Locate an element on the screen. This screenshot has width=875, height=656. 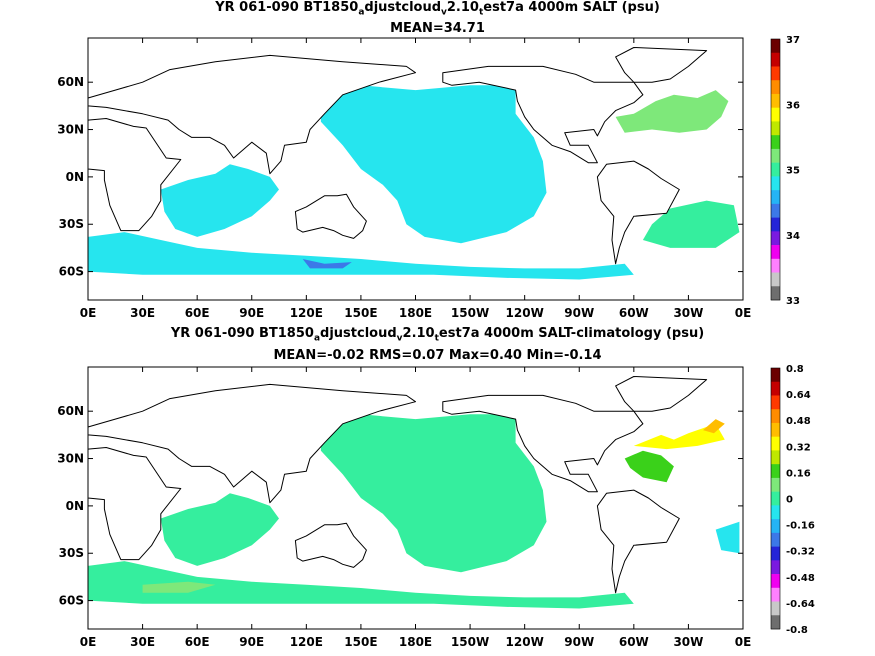
chart2-title-sub: v is located at coordinates (399, 338).